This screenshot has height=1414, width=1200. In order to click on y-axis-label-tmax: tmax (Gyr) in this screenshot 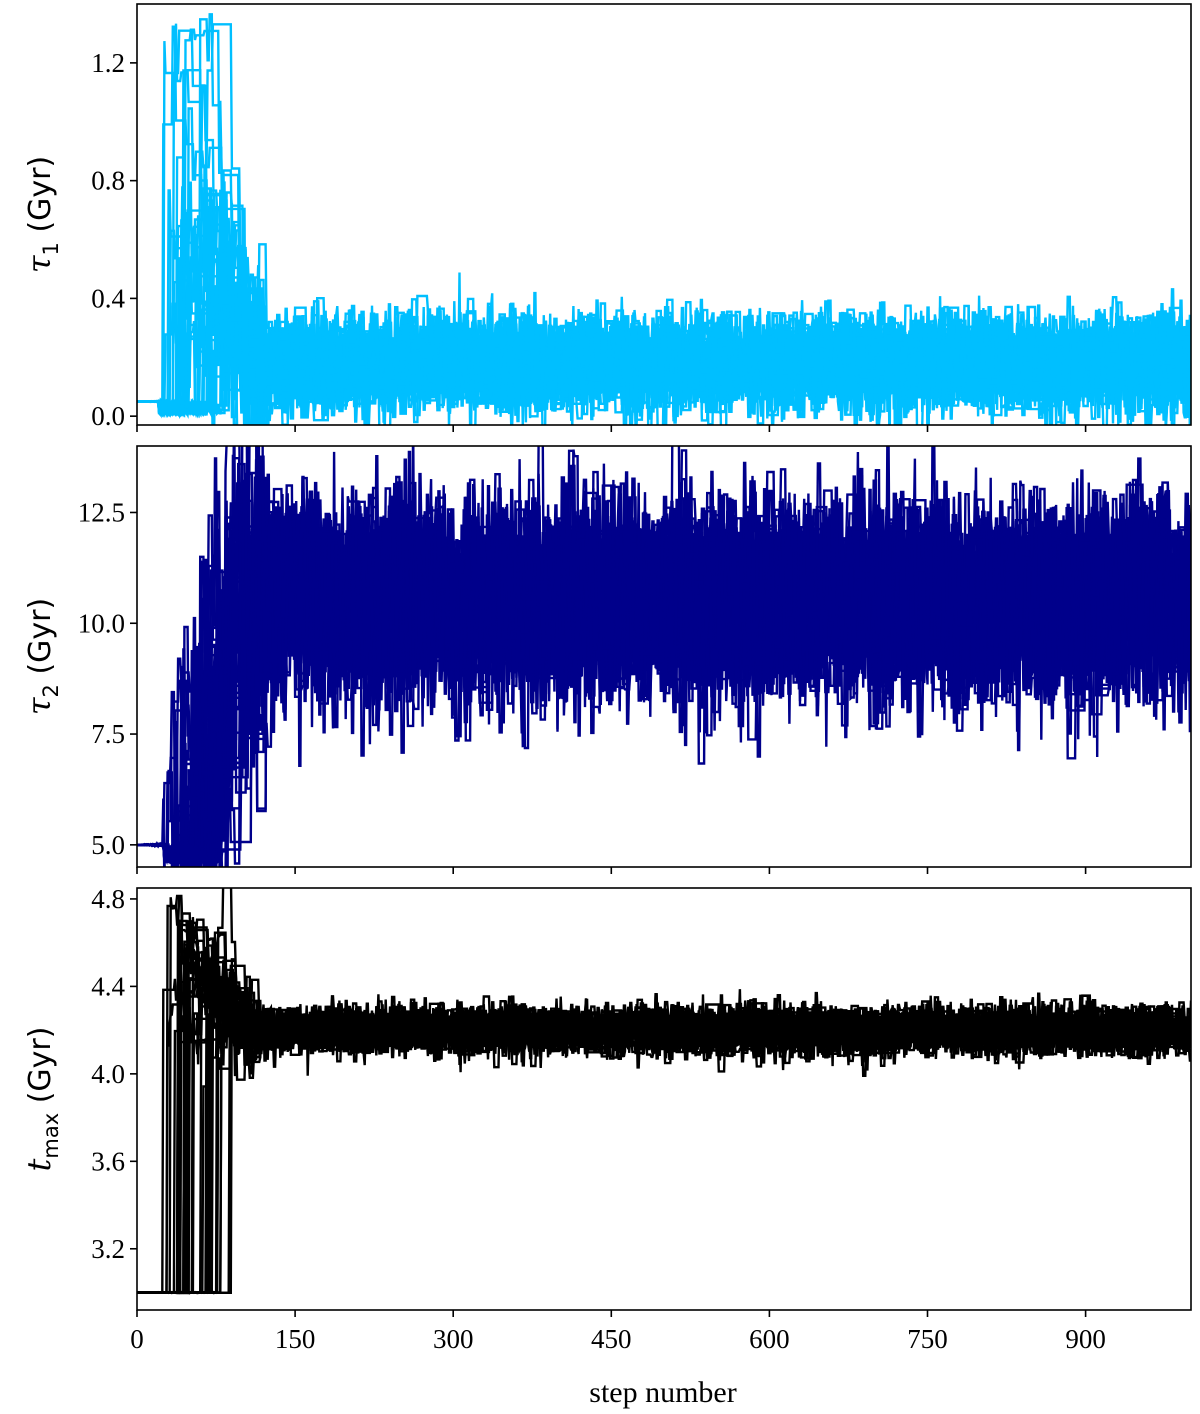, I will do `click(41, 1099)`.